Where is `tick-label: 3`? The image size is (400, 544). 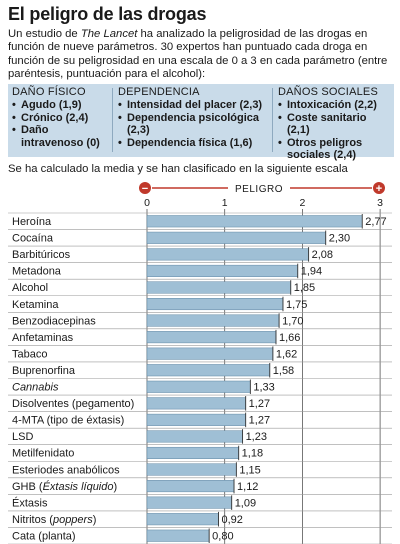 tick-label: 3 is located at coordinates (380, 203).